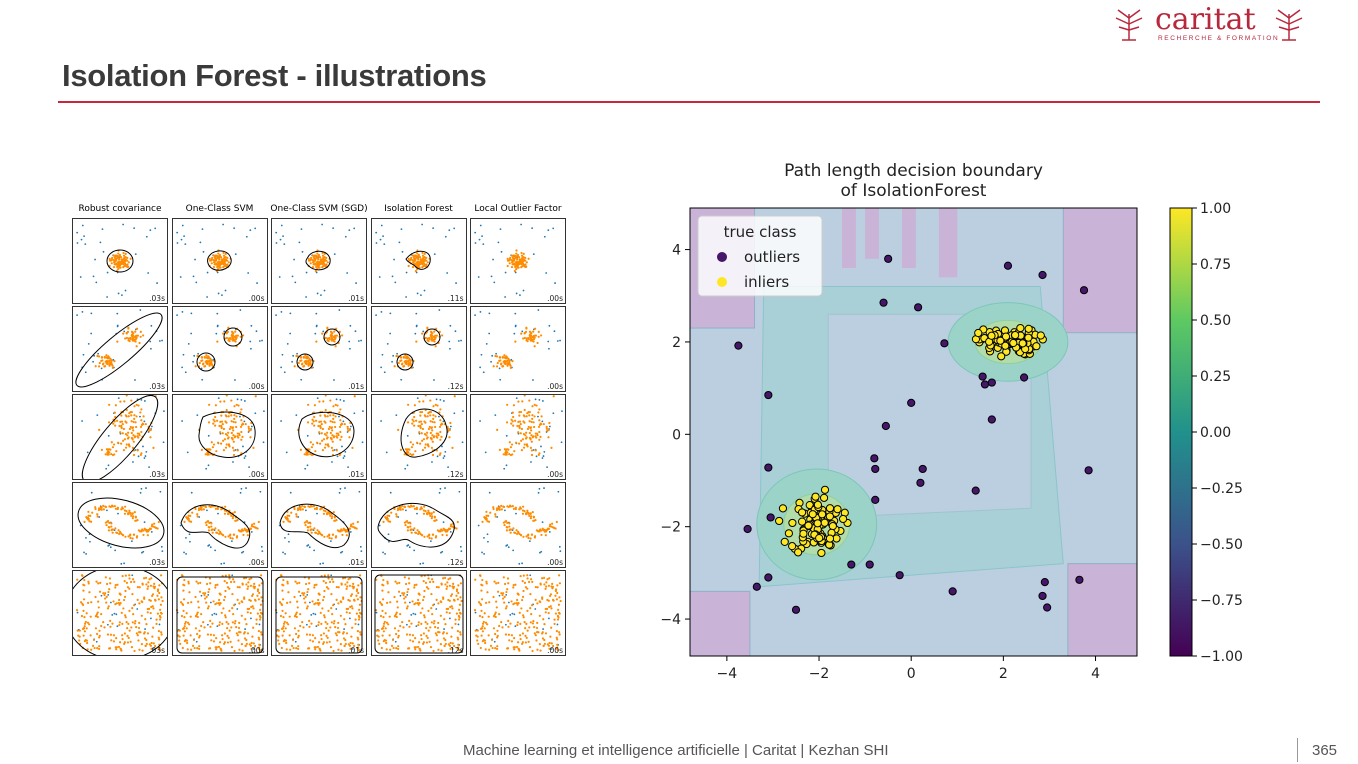 The image size is (1358, 764). Describe the element at coordinates (1221, 601) in the screenshot. I see `colorbar-tick-label: −0.75` at that location.